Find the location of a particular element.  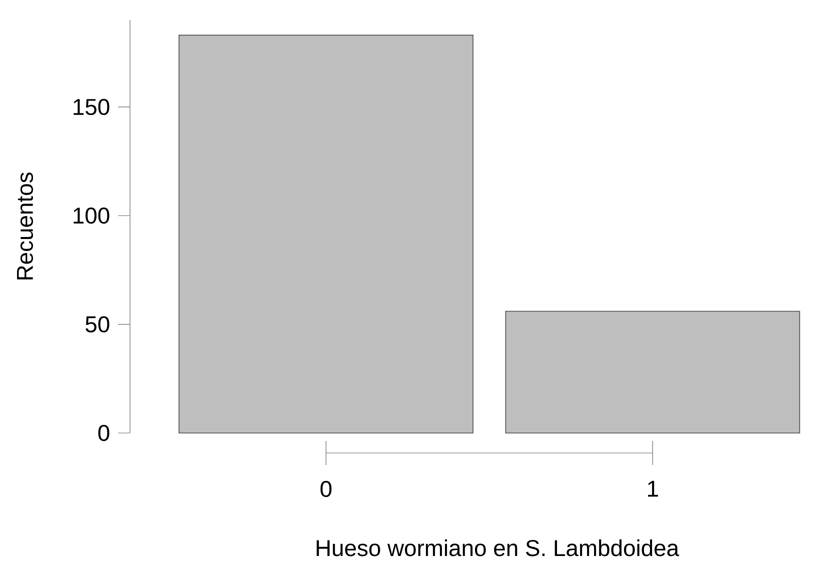

y-tick-label: 150 is located at coordinates (92, 107).